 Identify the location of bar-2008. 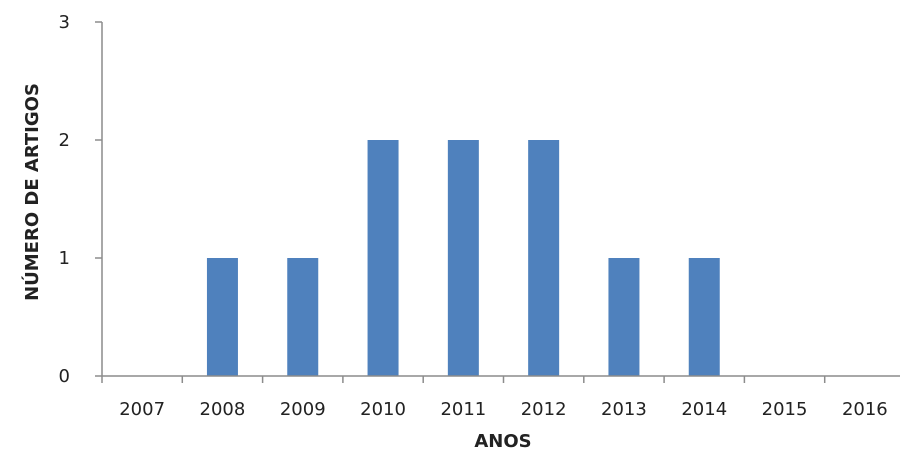
(222, 317).